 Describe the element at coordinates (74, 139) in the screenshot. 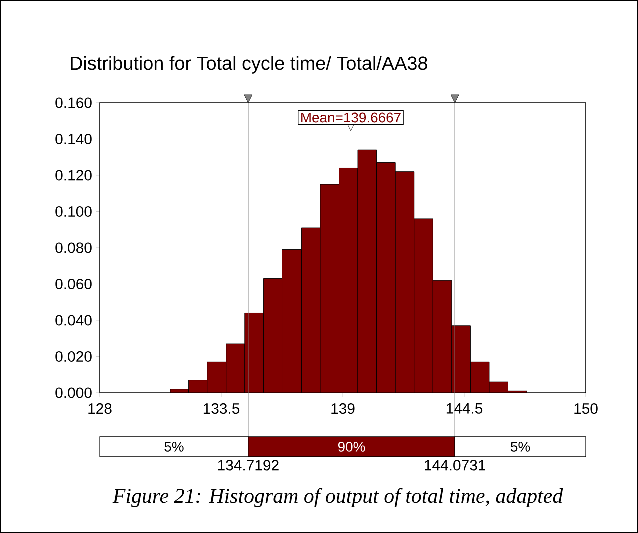

I see `y-tick-label: 0.140` at that location.